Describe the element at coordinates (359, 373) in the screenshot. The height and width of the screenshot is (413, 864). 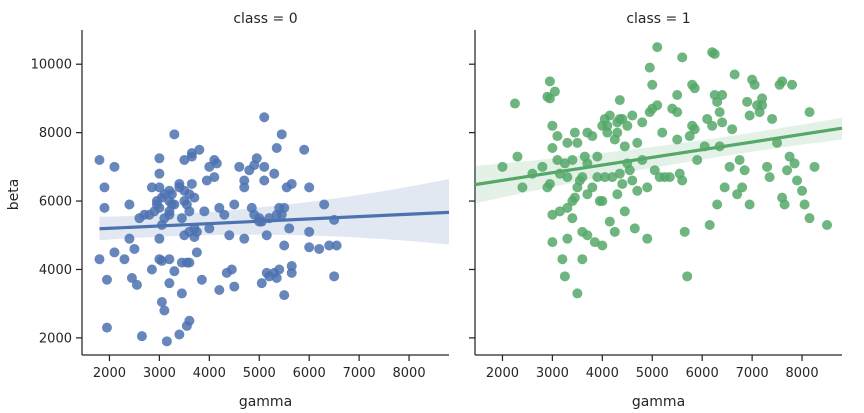
I see `x-tick-label: 7000` at that location.